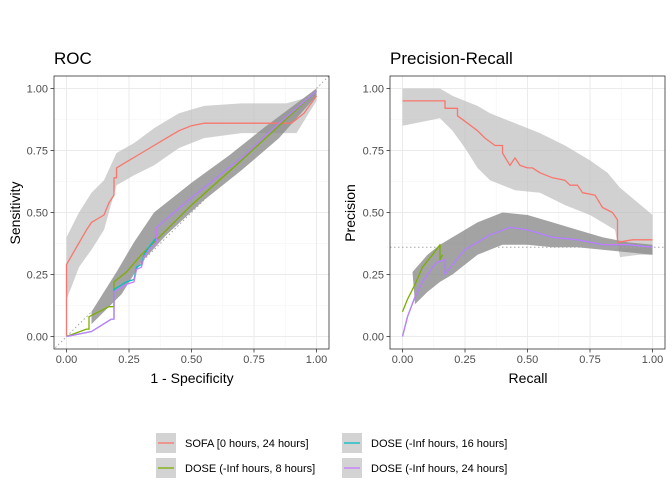 The height and width of the screenshot is (480, 672). What do you see at coordinates (373, 214) in the screenshot?
I see `pr-y-tick-label: 0.50` at bounding box center [373, 214].